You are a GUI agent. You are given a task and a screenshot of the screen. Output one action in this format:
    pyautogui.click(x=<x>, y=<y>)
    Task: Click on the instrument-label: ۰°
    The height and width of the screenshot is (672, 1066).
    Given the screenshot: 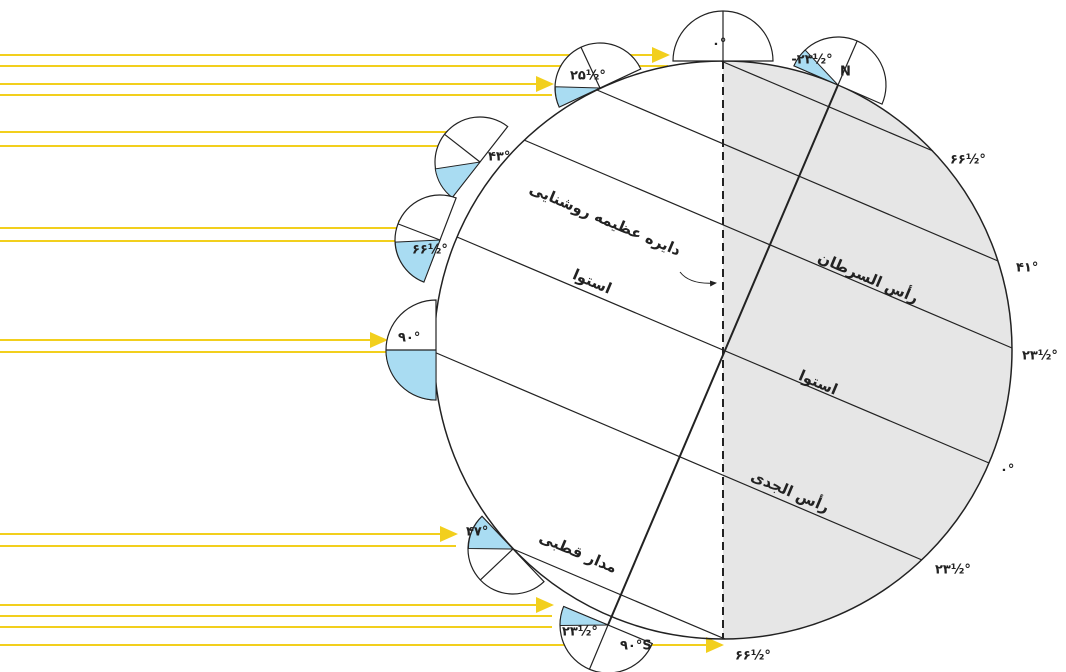 What is the action you would take?
    pyautogui.click(x=719, y=44)
    